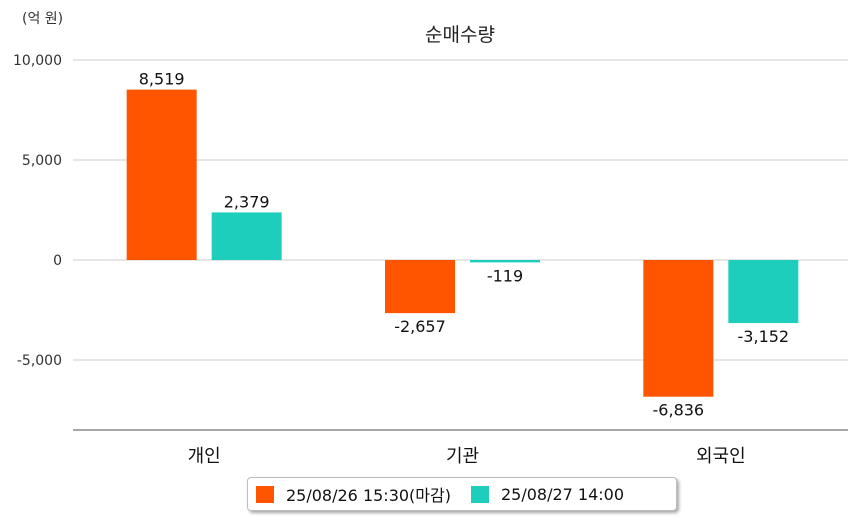 This screenshot has height=520, width=858. What do you see at coordinates (57, 261) in the screenshot?
I see `y-tick-label: 0` at bounding box center [57, 261].